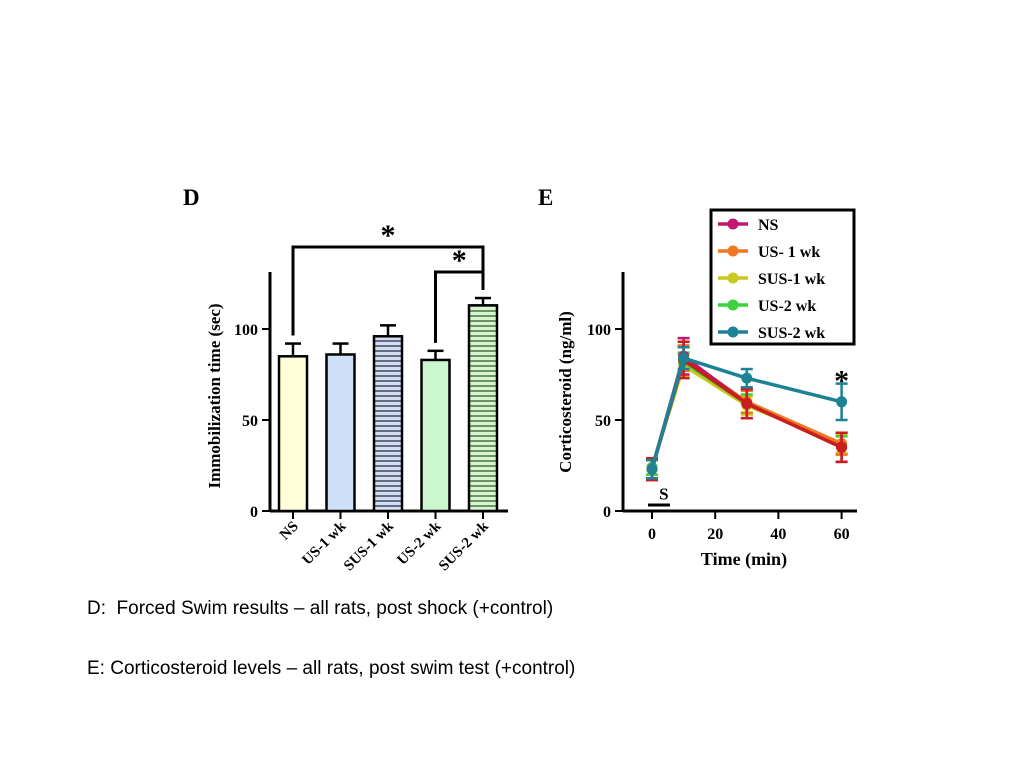 The width and height of the screenshot is (1024, 768). I want to click on x-tick-label: 0, so click(652, 534).